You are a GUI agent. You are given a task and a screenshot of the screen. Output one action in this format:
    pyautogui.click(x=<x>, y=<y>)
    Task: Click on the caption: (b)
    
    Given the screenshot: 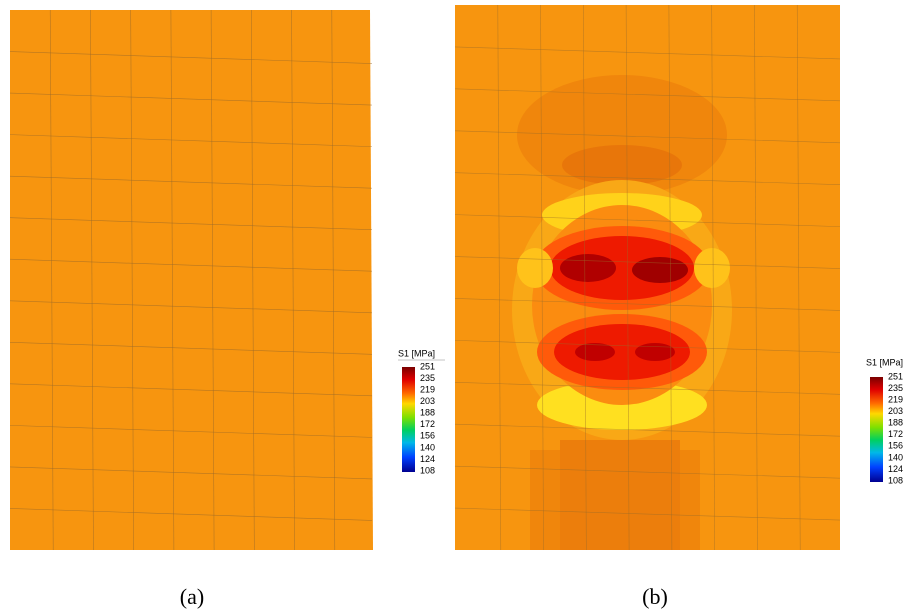 What is the action you would take?
    pyautogui.click(x=655, y=596)
    